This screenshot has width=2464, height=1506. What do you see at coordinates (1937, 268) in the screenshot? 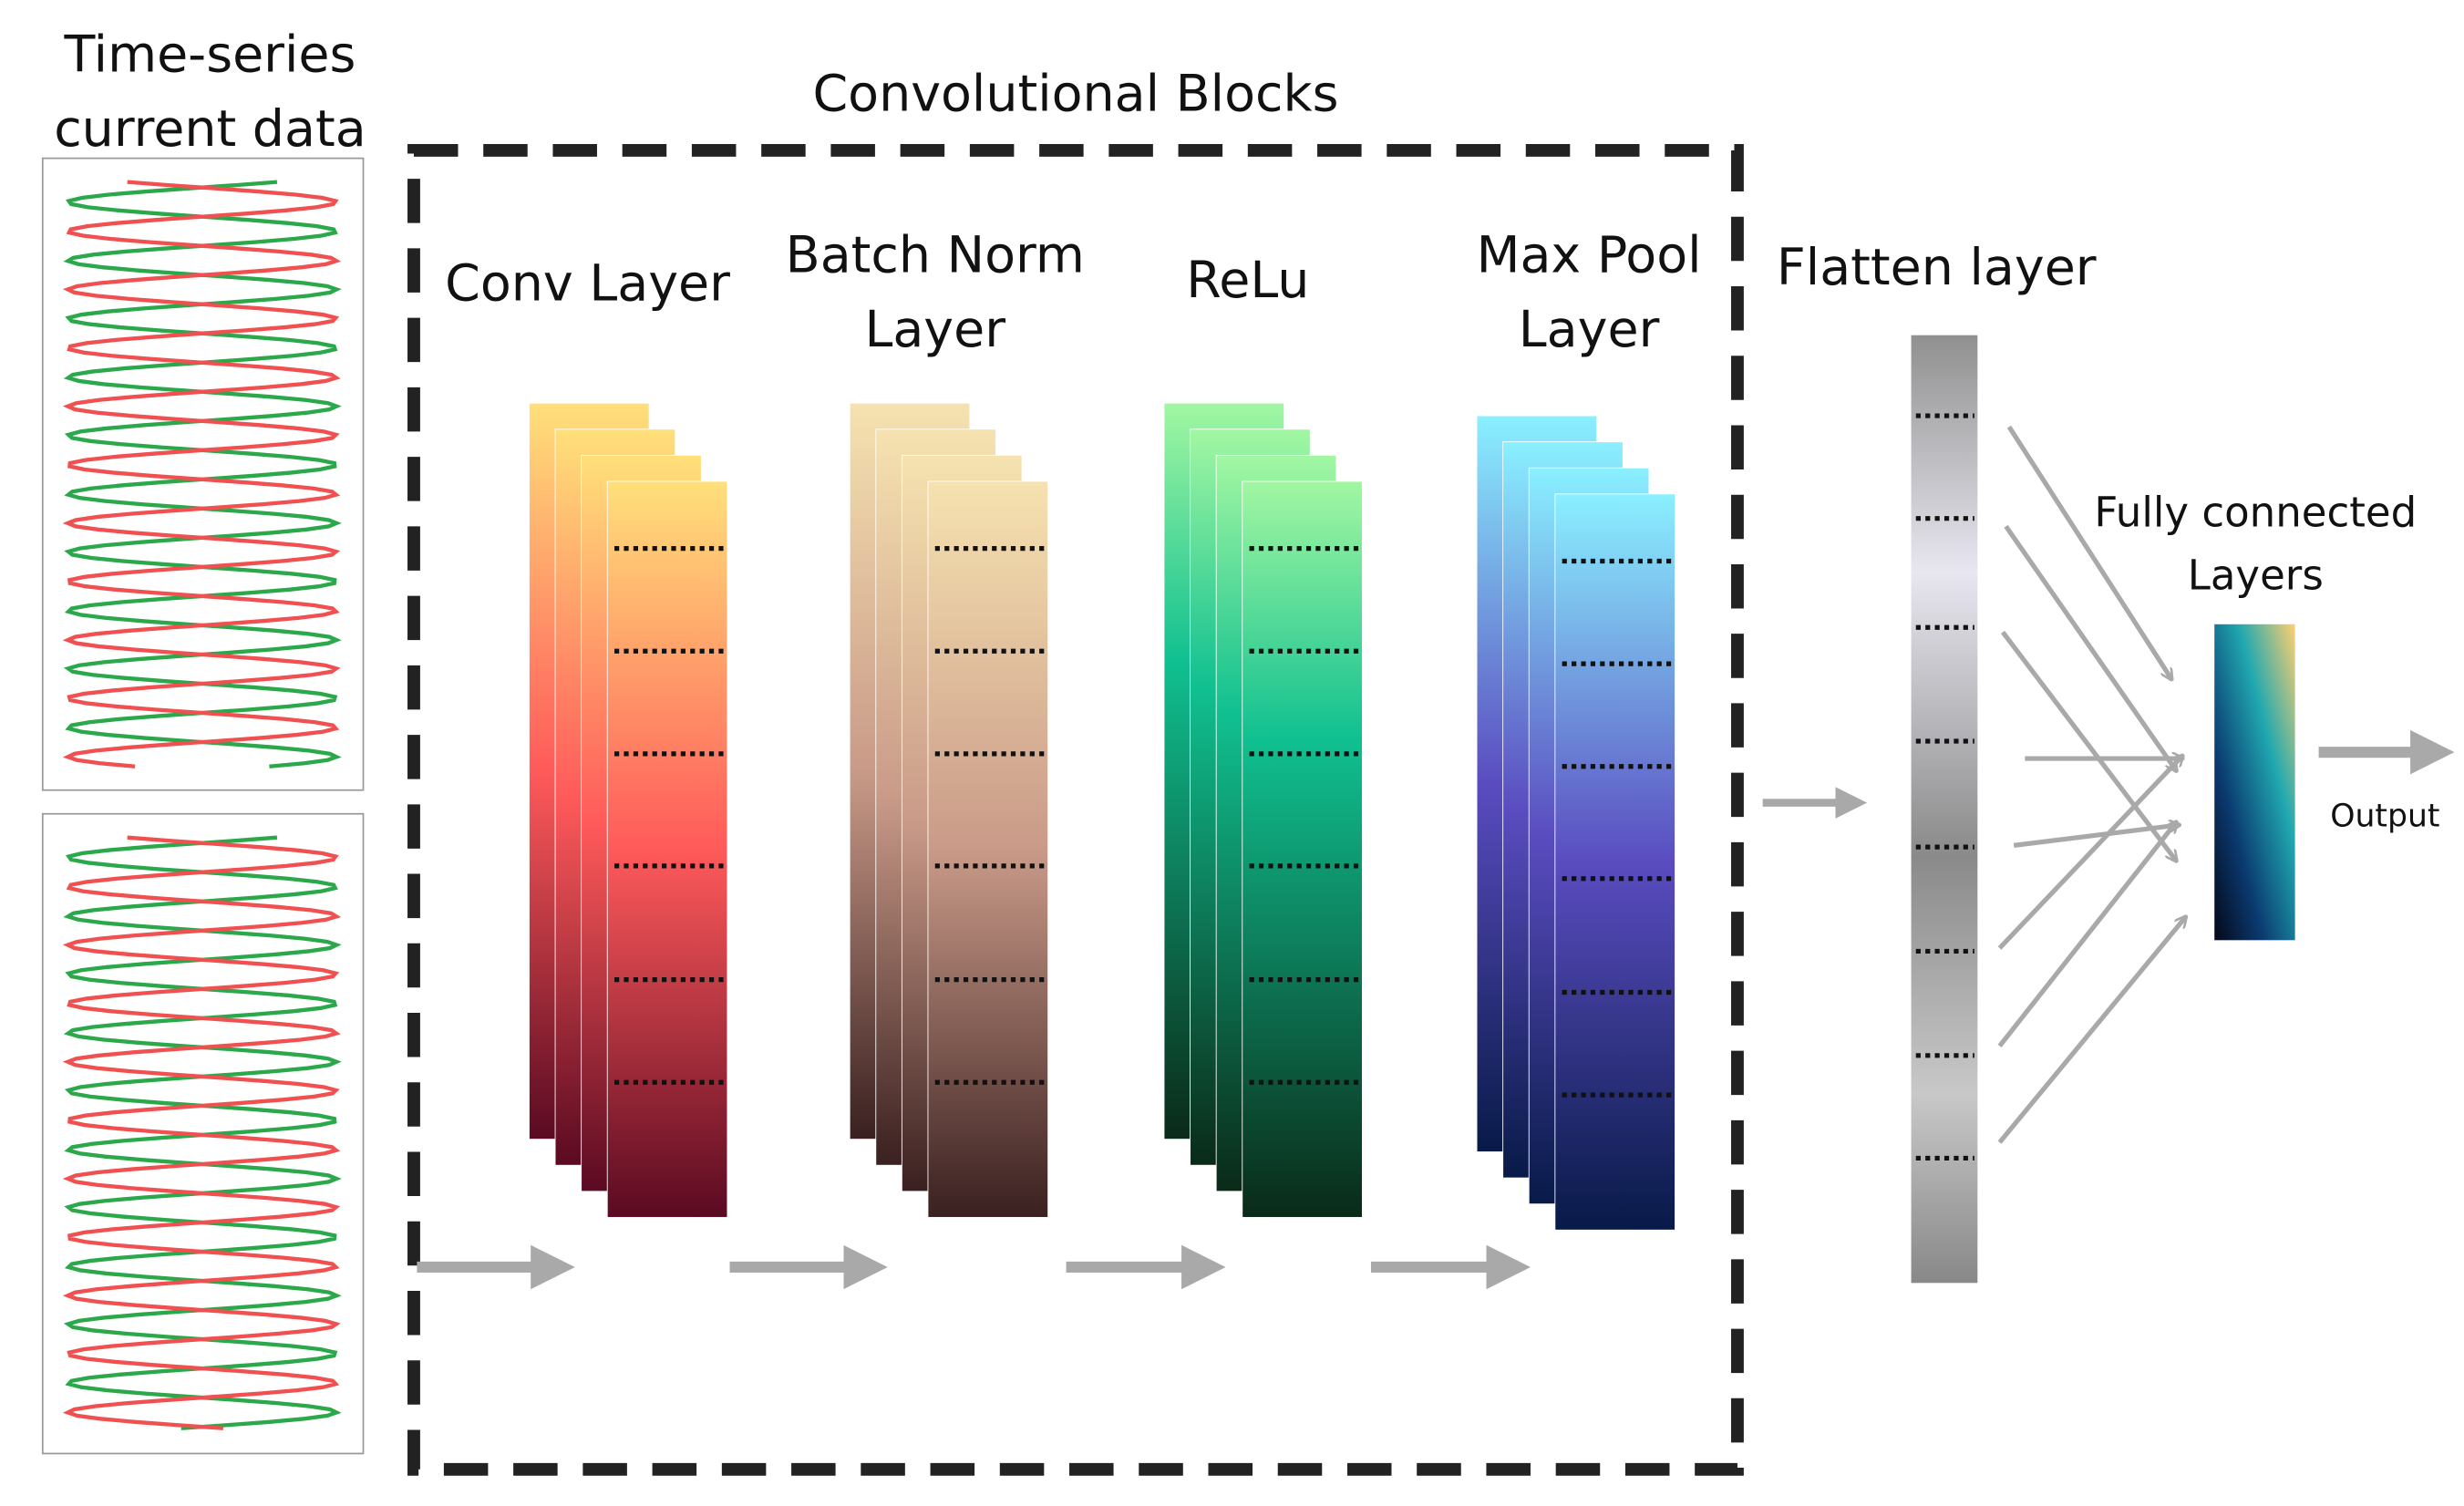
I see `label: Flatten layer` at bounding box center [1937, 268].